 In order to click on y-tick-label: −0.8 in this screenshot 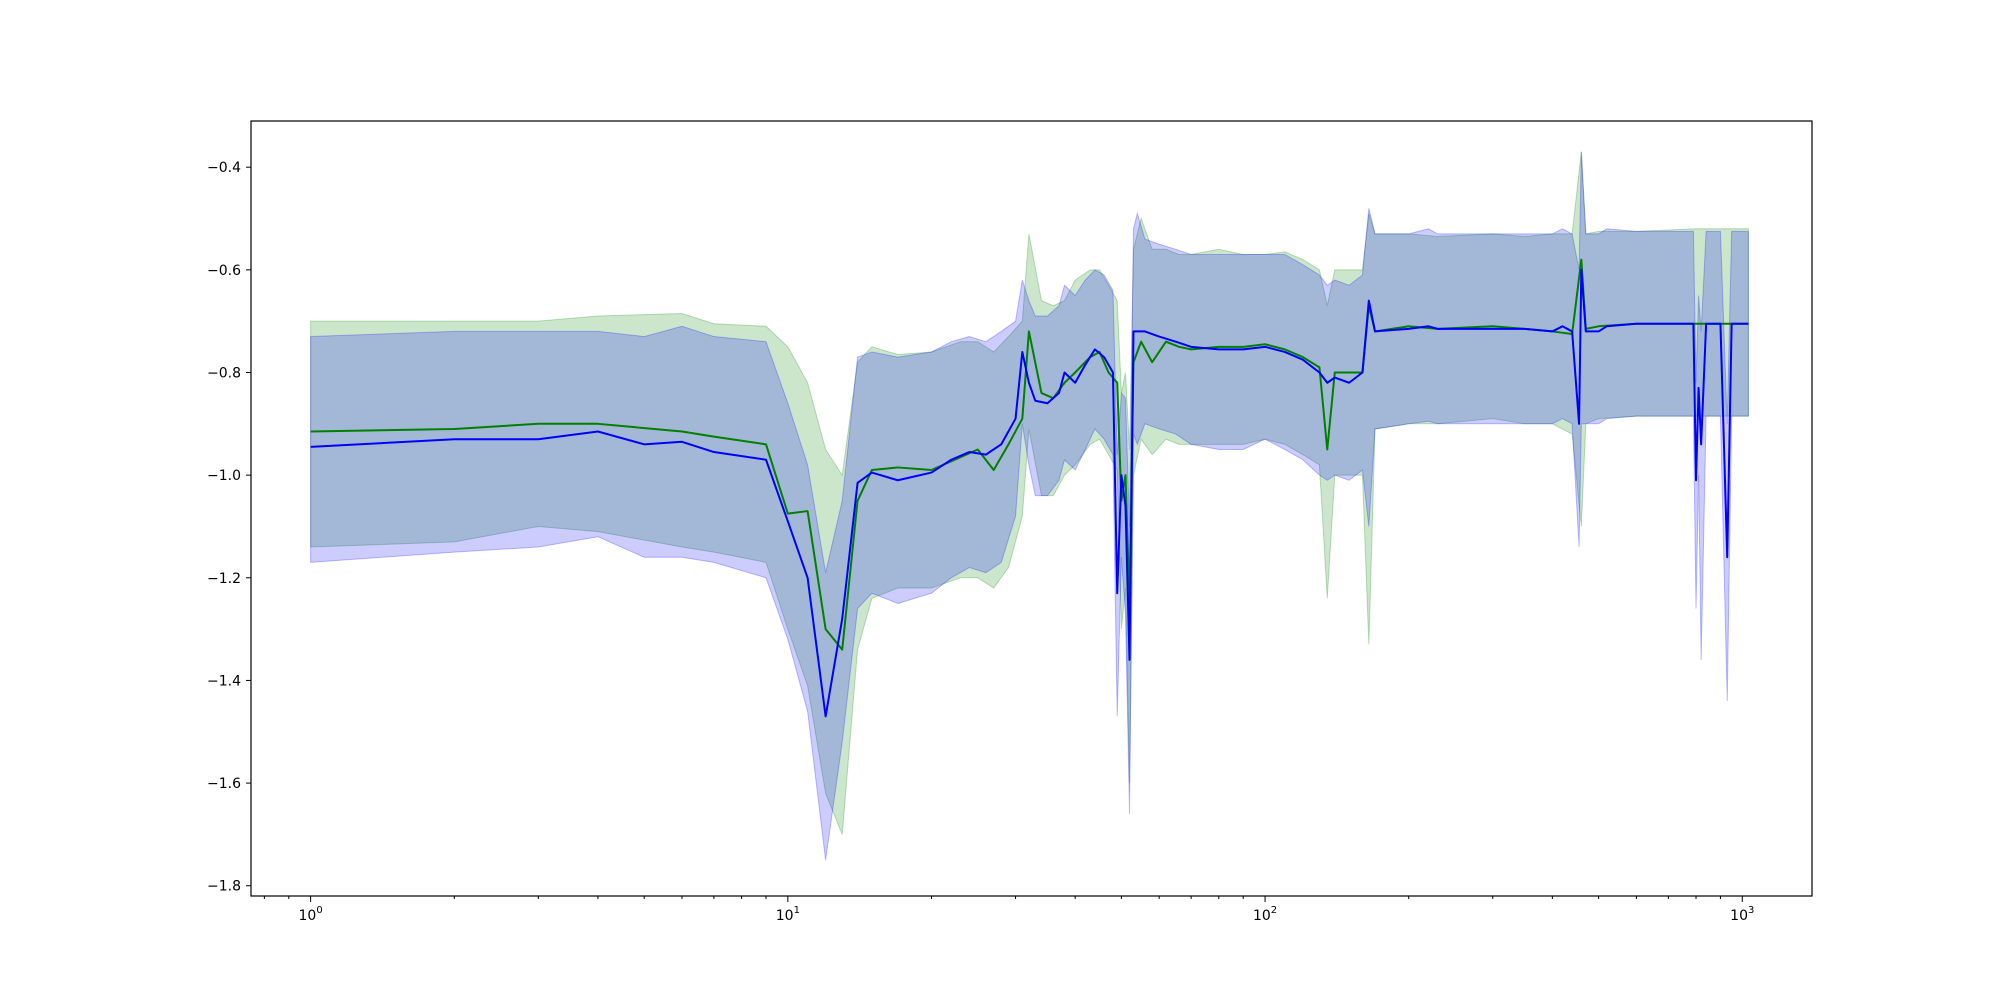, I will do `click(224, 373)`.